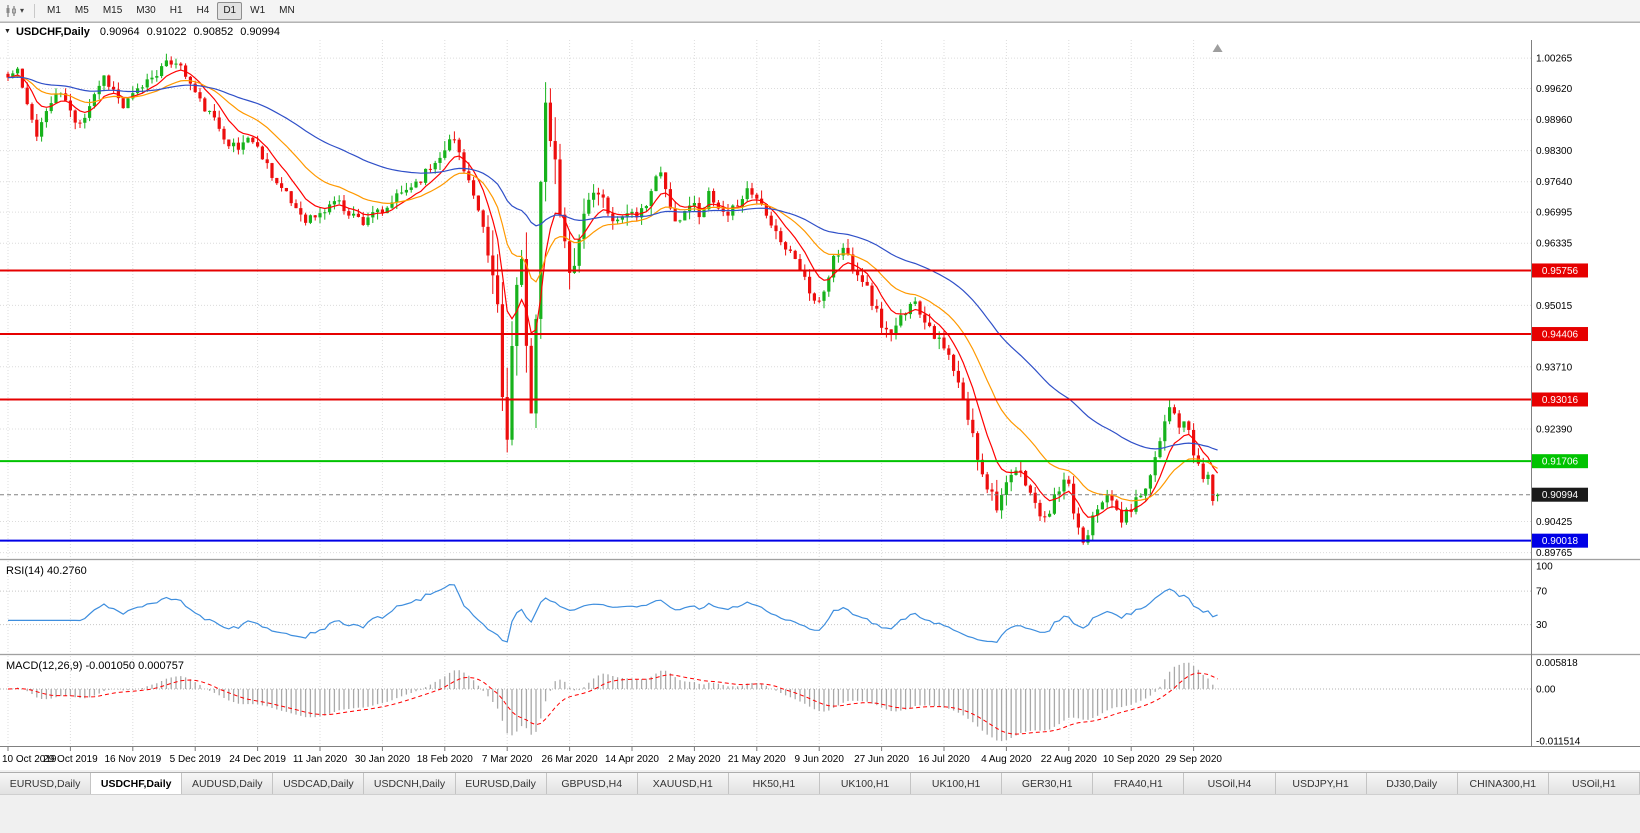  Describe the element at coordinates (881, 759) in the screenshot. I see `svg-text: 27 Jun 2020` at that location.